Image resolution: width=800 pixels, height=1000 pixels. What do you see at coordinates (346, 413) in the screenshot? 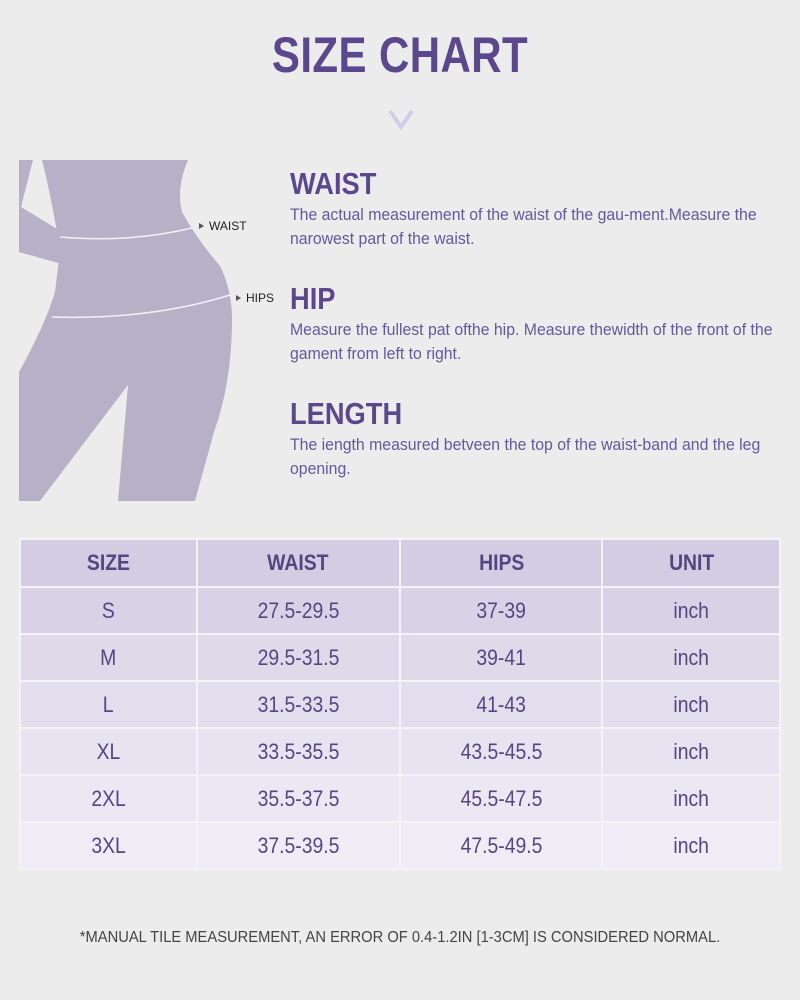
I see `section-heading: LENGTH` at bounding box center [346, 413].